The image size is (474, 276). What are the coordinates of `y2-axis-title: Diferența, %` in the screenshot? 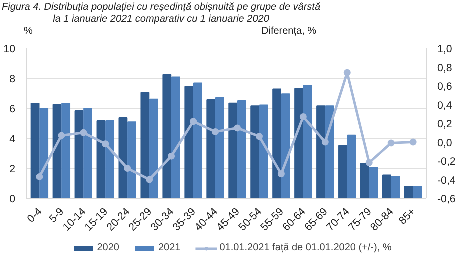 It's located at (289, 32).